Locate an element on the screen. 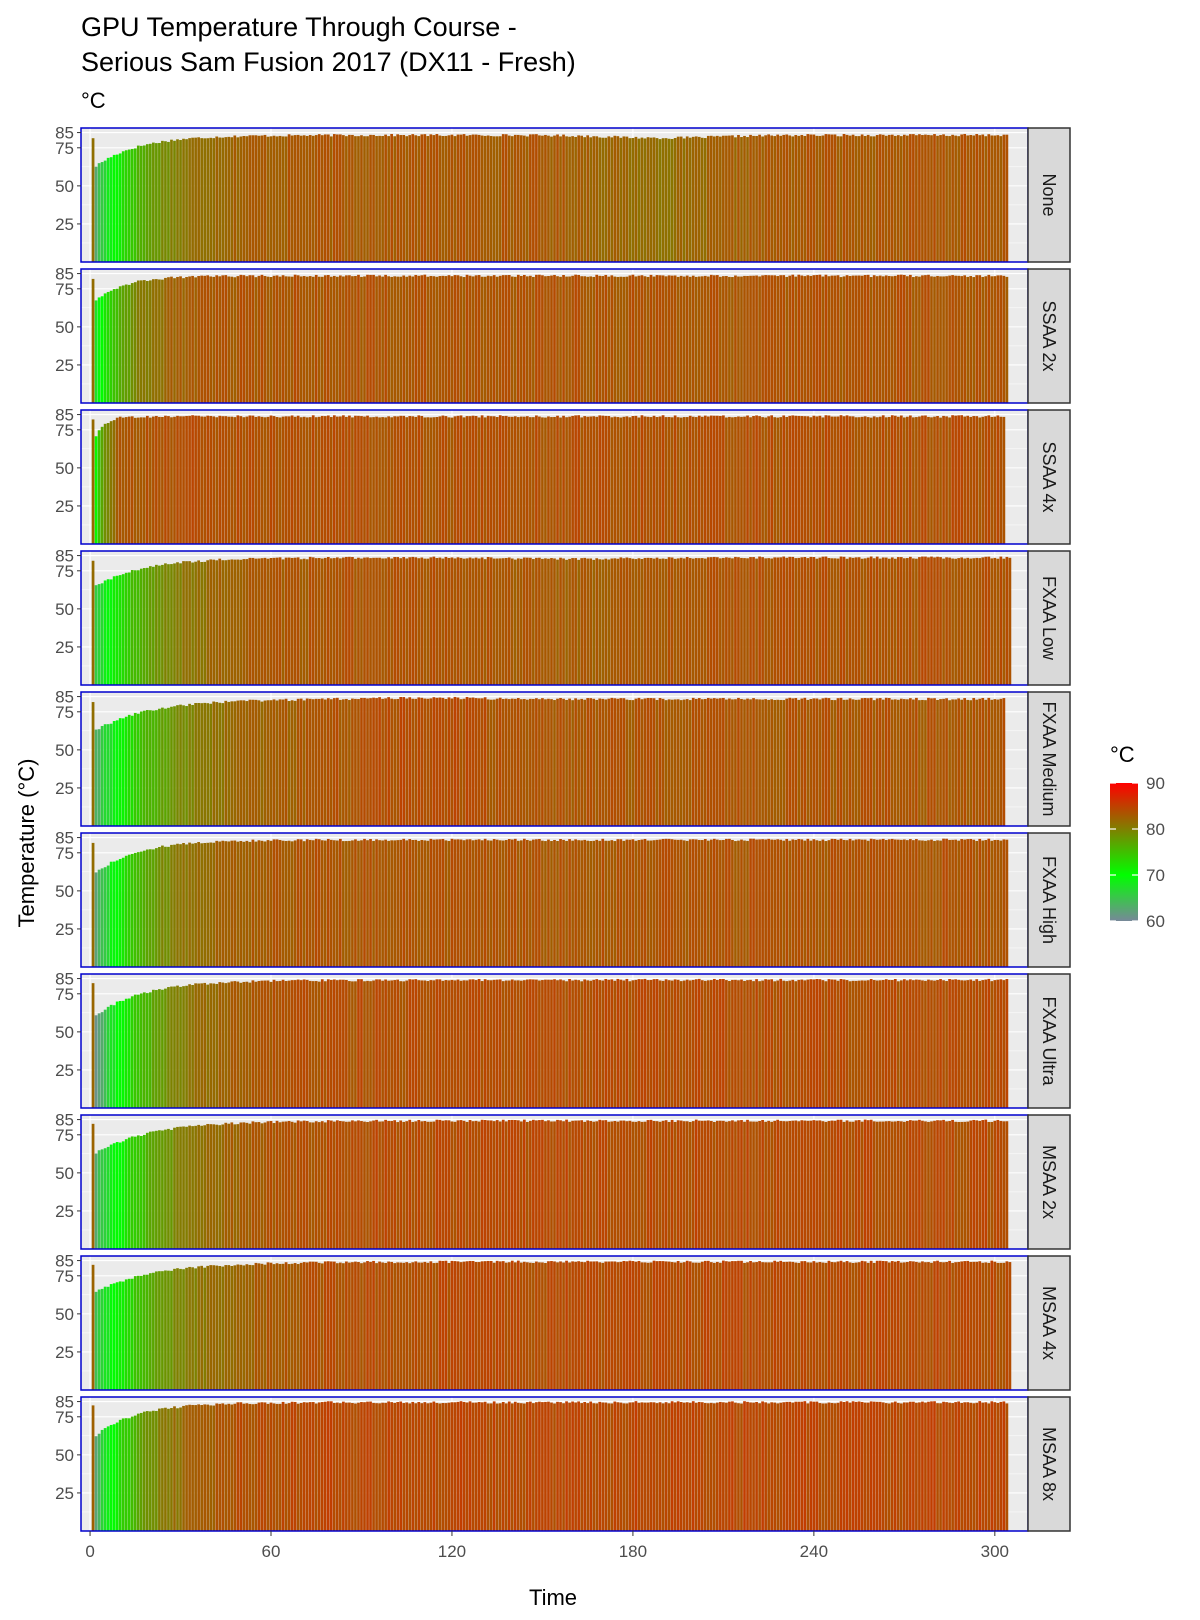 The width and height of the screenshot is (1200, 1620). y-tick-label: 85 is located at coordinates (64, 1261).